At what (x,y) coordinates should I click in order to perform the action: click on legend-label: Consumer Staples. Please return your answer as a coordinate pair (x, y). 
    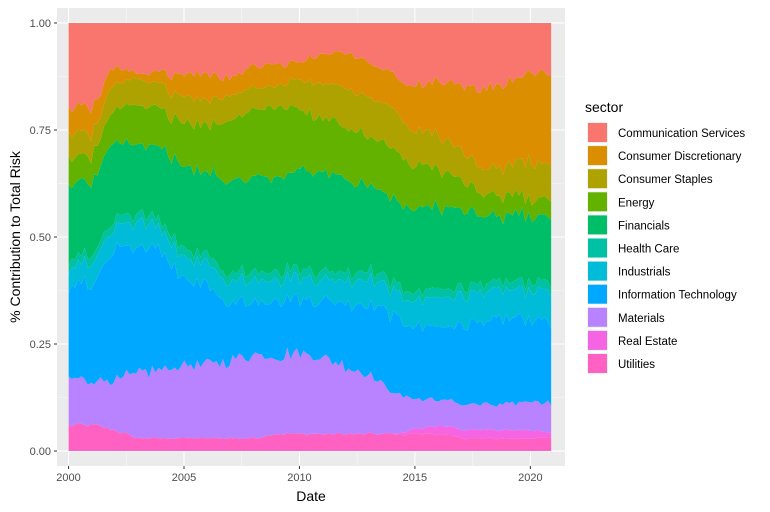
    Looking at the image, I should click on (665, 180).